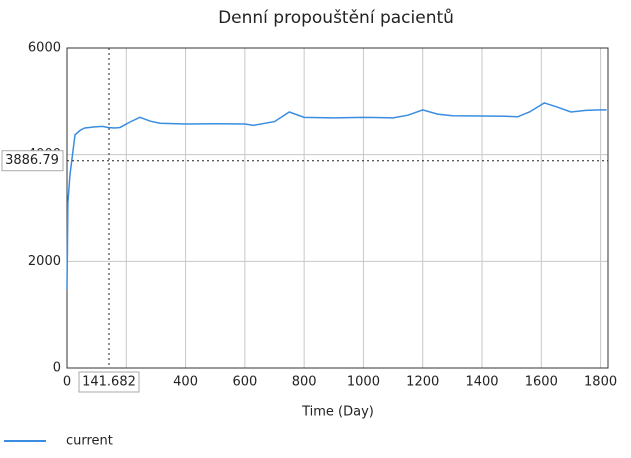 The image size is (631, 458). What do you see at coordinates (44, 261) in the screenshot?
I see `y-tick-label: 2000` at bounding box center [44, 261].